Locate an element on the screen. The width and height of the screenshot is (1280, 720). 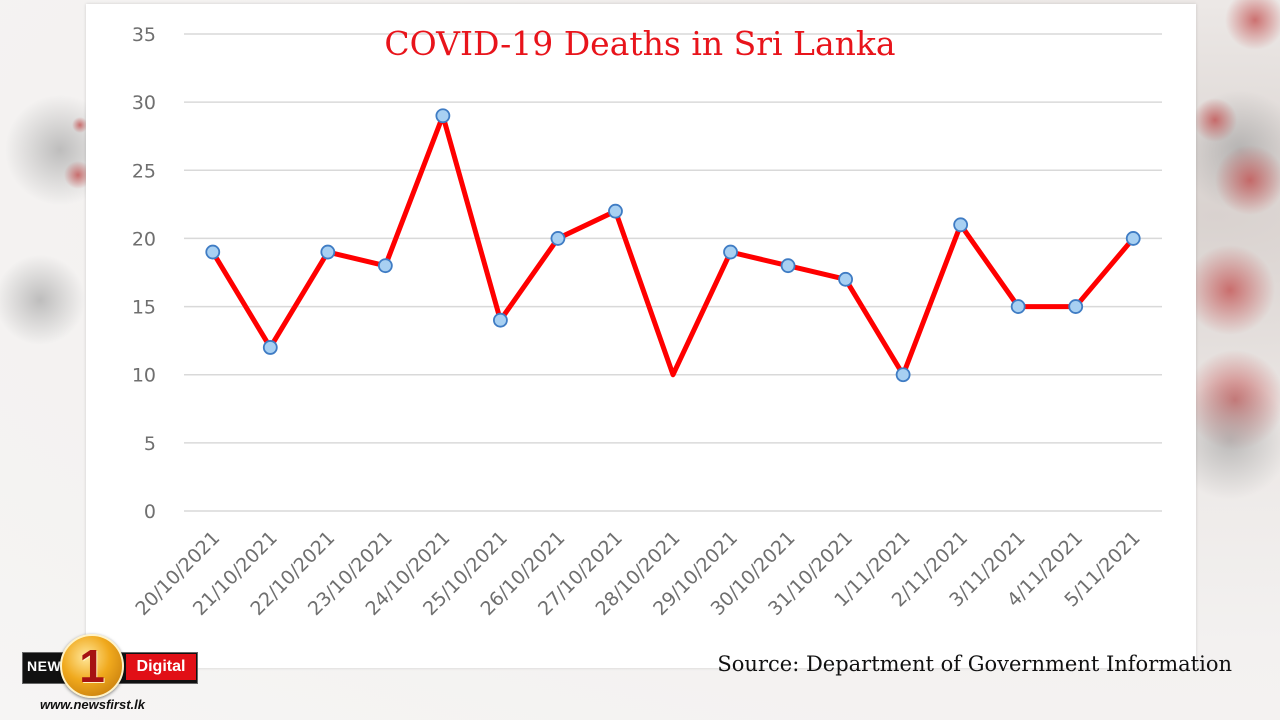
newsfirst-logo: NEWS st Digital 1 www.newsfirst.lk is located at coordinates (112, 674).